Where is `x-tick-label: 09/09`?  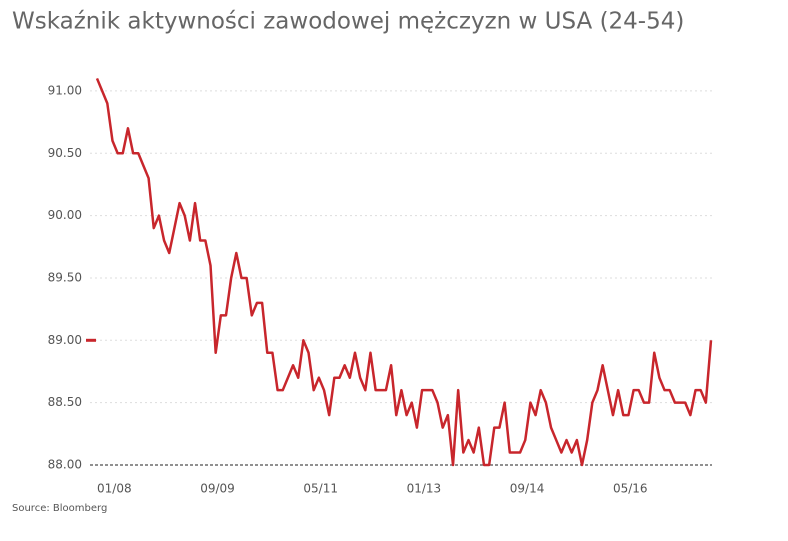 x-tick-label: 09/09 is located at coordinates (217, 489).